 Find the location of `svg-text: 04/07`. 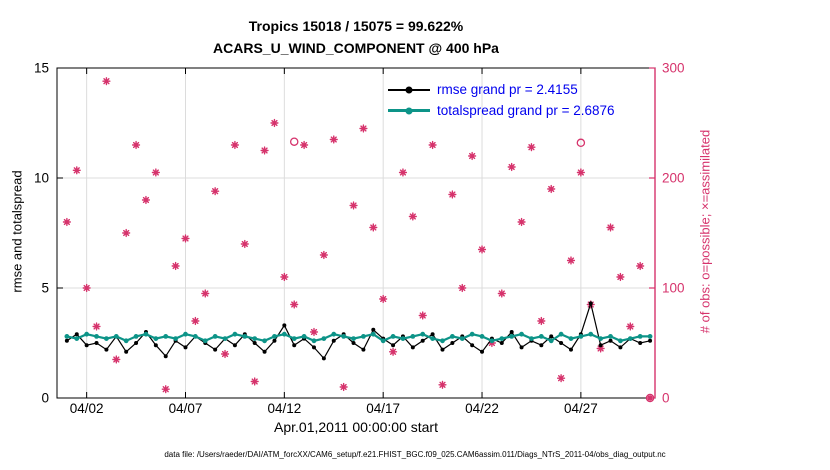

svg-text: 04/07 is located at coordinates (186, 408).